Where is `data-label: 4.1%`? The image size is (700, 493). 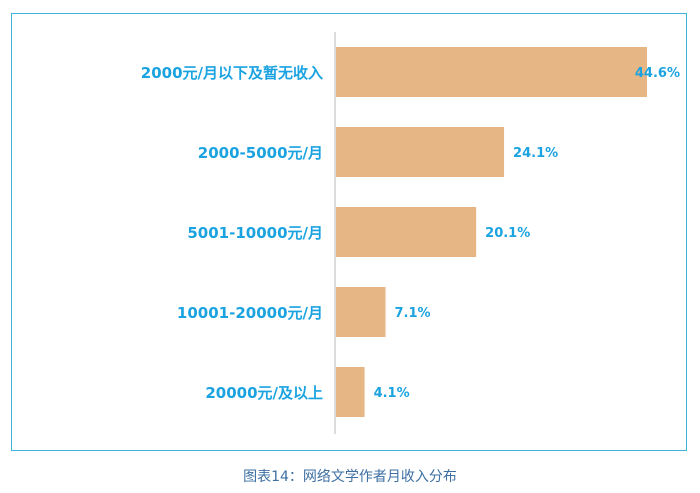
data-label: 4.1% is located at coordinates (392, 393).